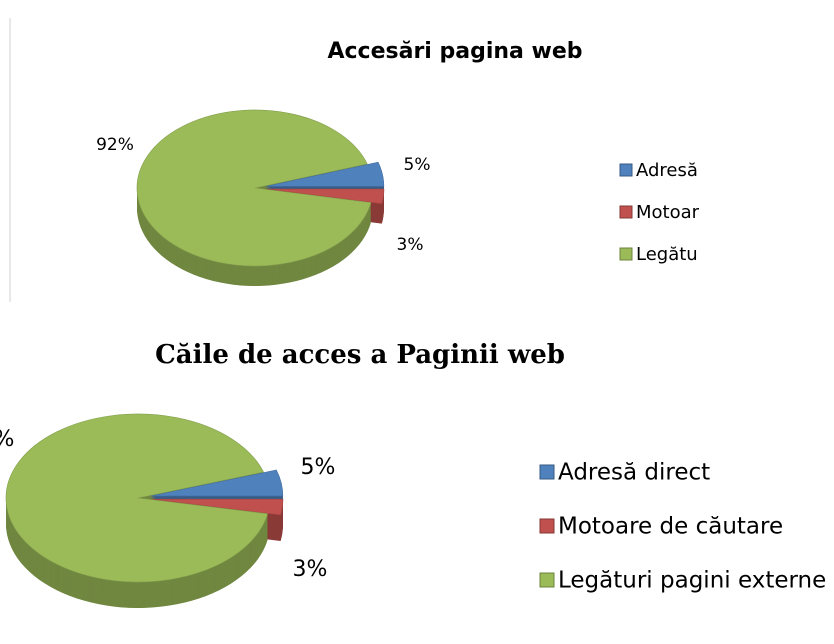 The height and width of the screenshot is (644, 834). I want to click on legend-label: Adresă, so click(667, 170).